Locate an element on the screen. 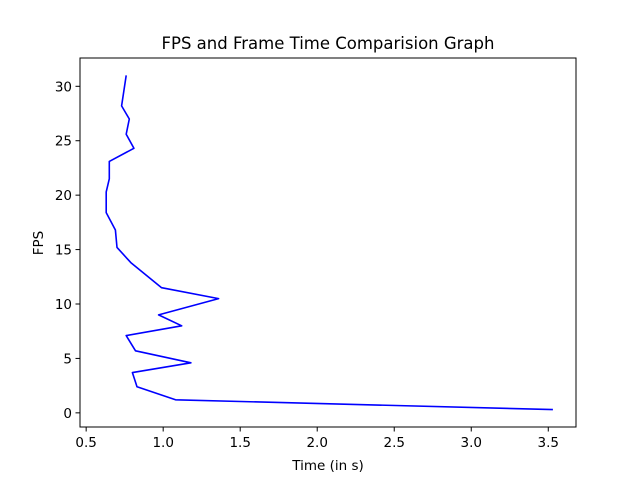  x-tick-label: 1.5 is located at coordinates (239, 443).